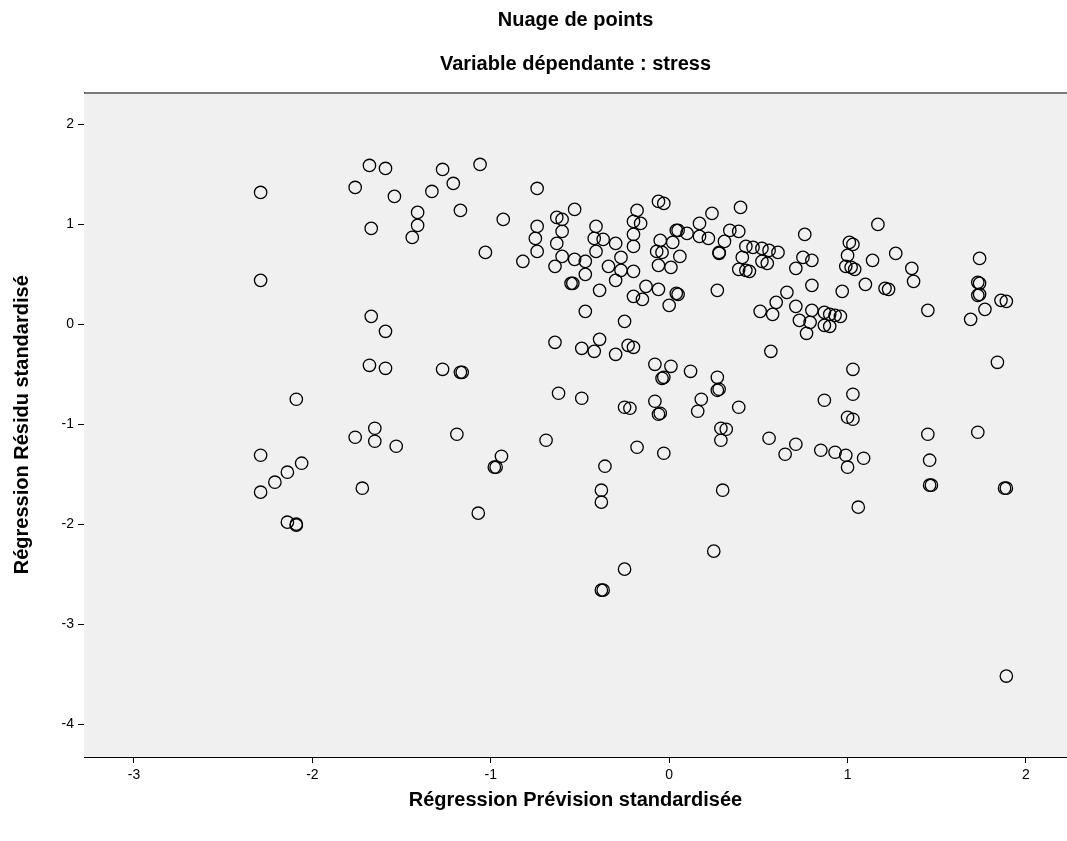 Image resolution: width=1067 pixels, height=841 pixels. Describe the element at coordinates (134, 774) in the screenshot. I see `x-tick-label: -3` at that location.